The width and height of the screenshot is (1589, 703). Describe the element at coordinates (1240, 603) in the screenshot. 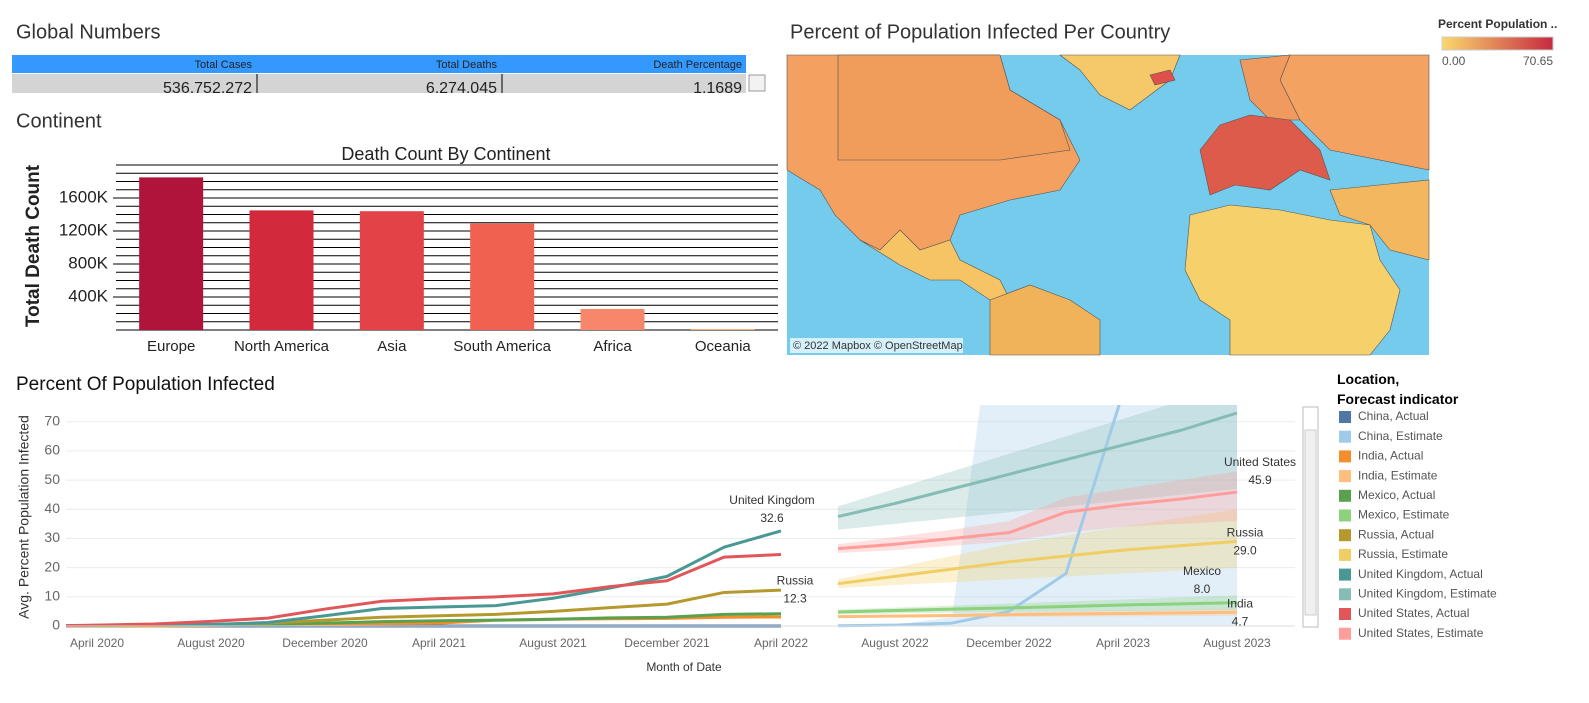

I see `annotation-name: India` at that location.